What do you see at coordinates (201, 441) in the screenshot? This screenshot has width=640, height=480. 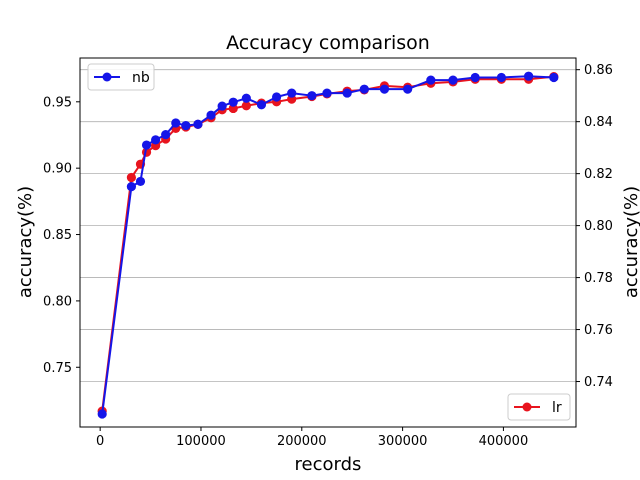 I see `x-tick-label-1: 100000` at bounding box center [201, 441].